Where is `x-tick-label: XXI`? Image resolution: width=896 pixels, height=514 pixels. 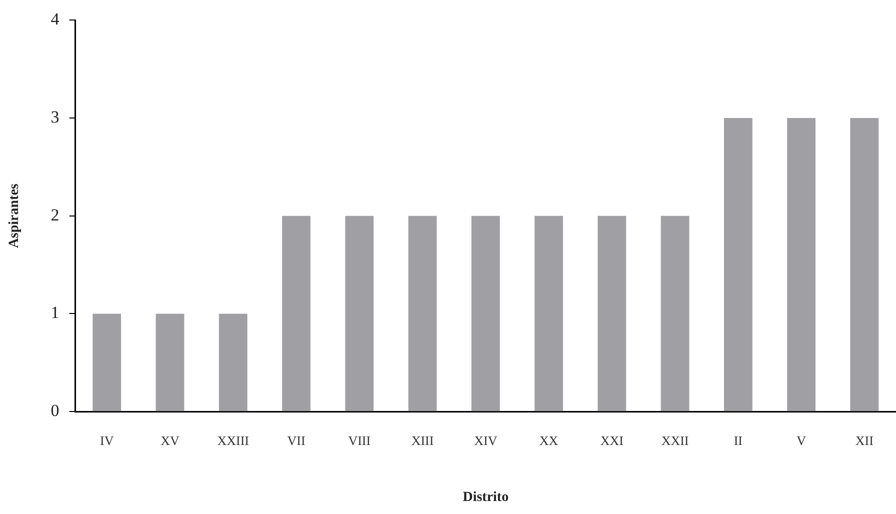
x-tick-label: XXI is located at coordinates (612, 440).